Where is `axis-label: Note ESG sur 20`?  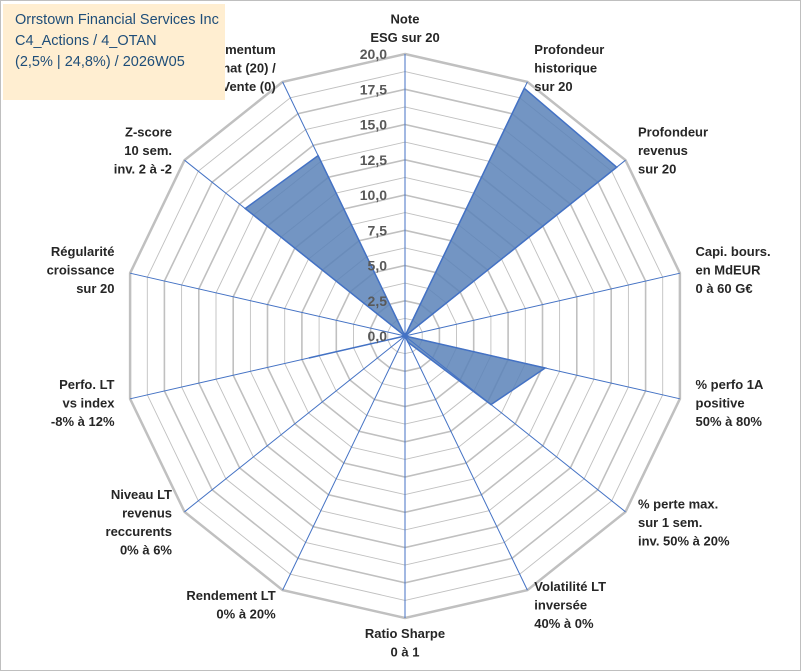
axis-label: Note ESG sur 20 is located at coordinates (404, 29).